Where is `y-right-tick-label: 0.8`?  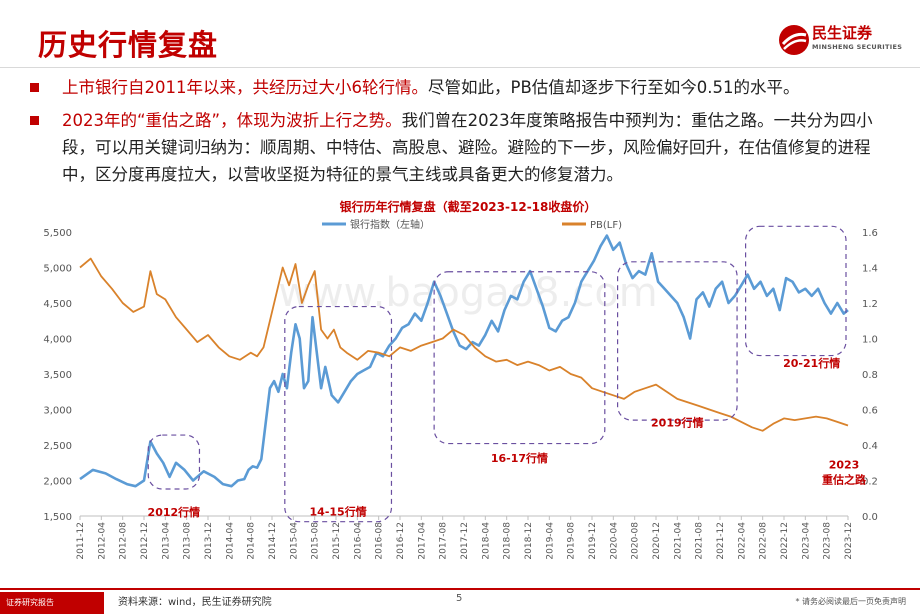
y-right-tick-label: 0.8 is located at coordinates (870, 375).